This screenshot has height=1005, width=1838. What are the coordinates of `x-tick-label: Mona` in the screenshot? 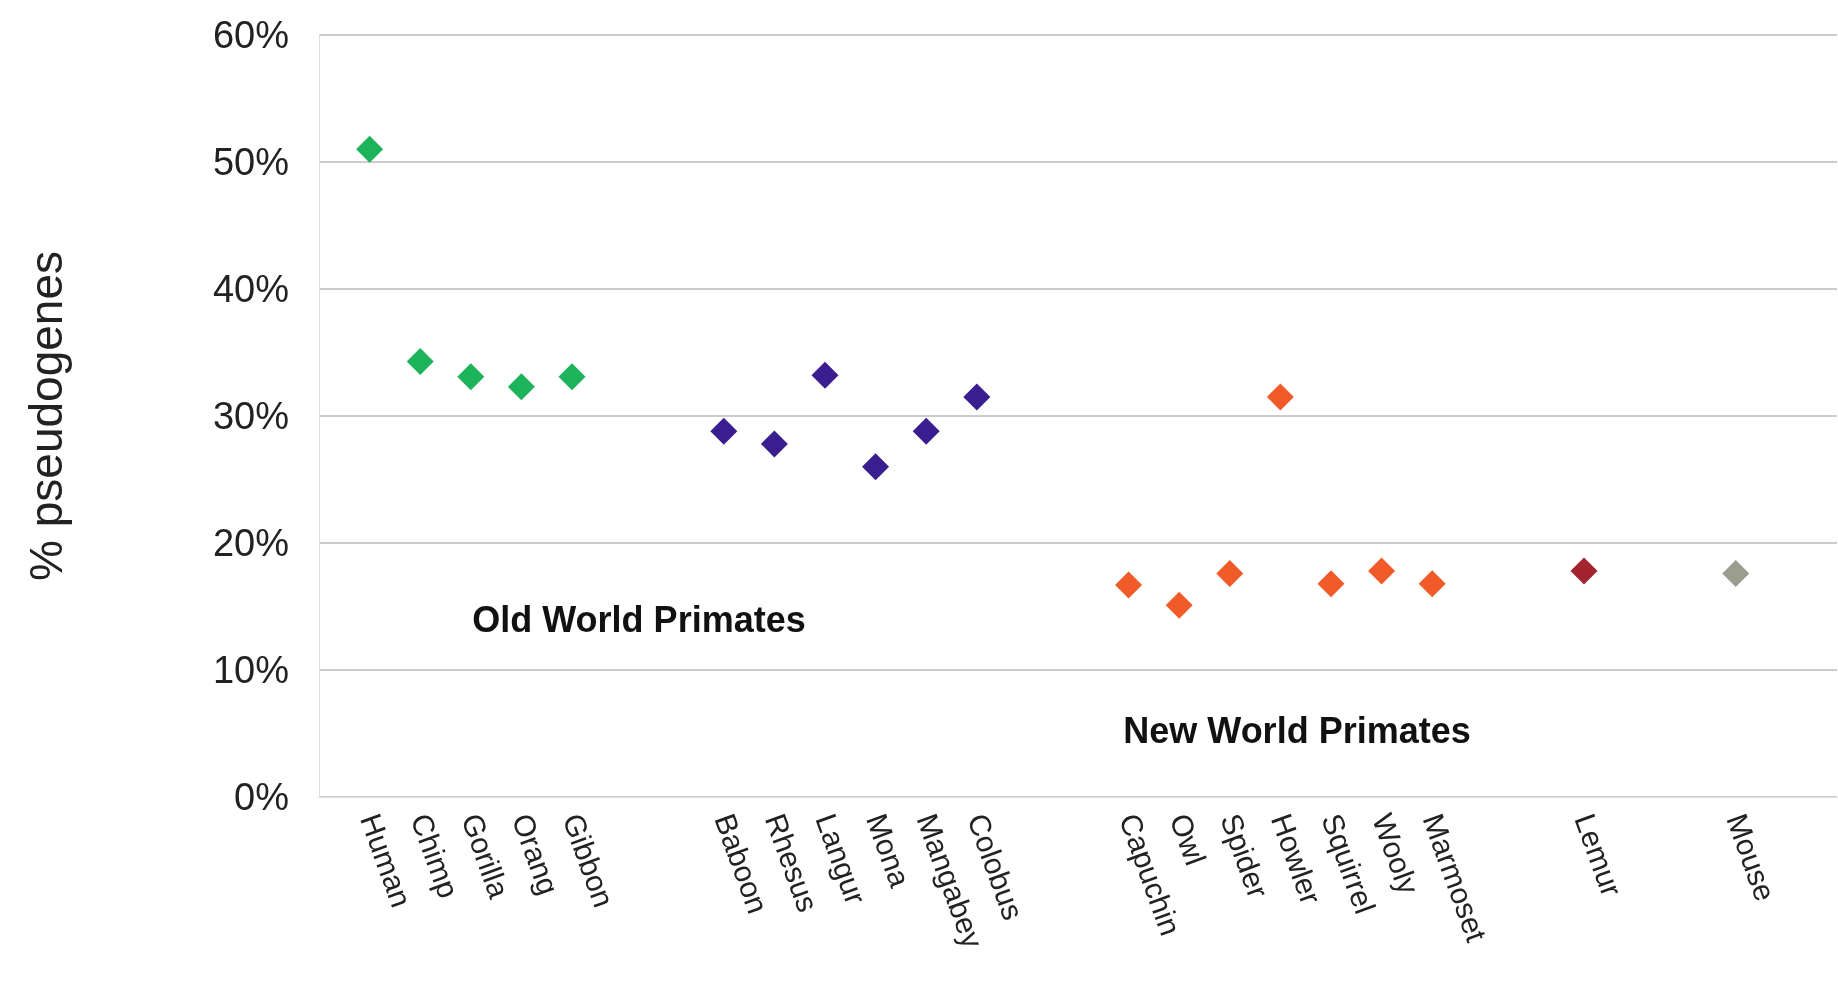 It's located at (888, 850).